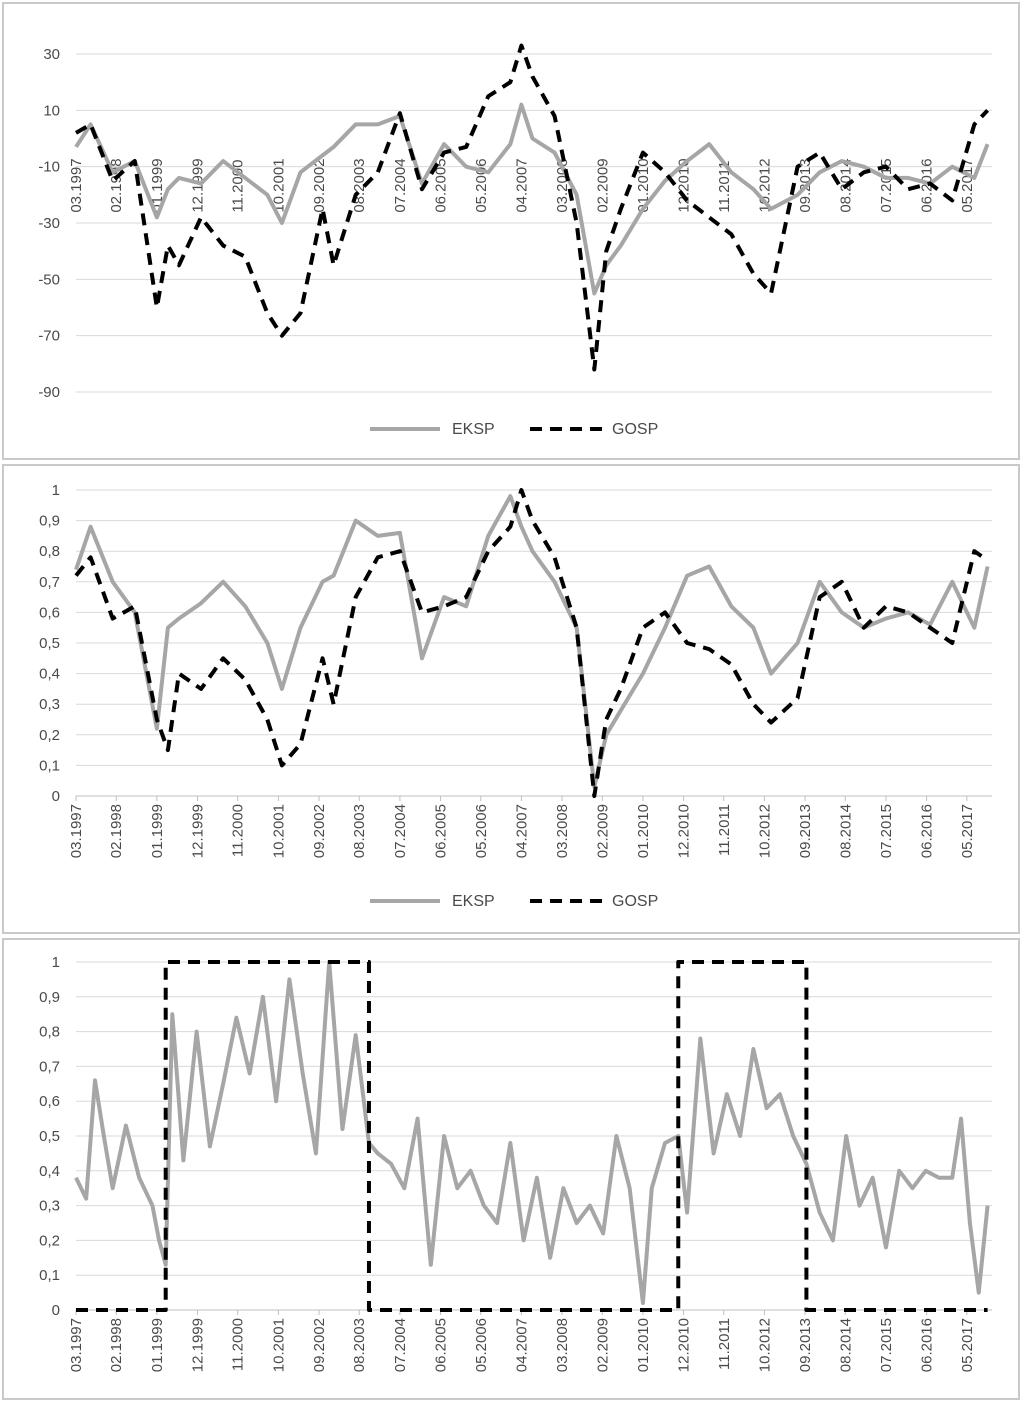 The image size is (1024, 1402). Describe the element at coordinates (51, 54) in the screenshot. I see `y-tick-label: 30` at that location.